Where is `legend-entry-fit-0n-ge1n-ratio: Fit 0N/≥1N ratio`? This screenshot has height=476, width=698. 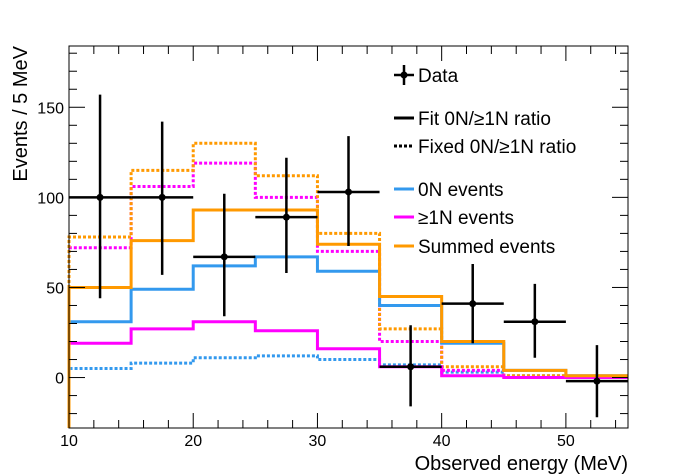 legend-entry-fit-0n-ge1n-ratio: Fit 0N/≥1N ratio is located at coordinates (472, 119).